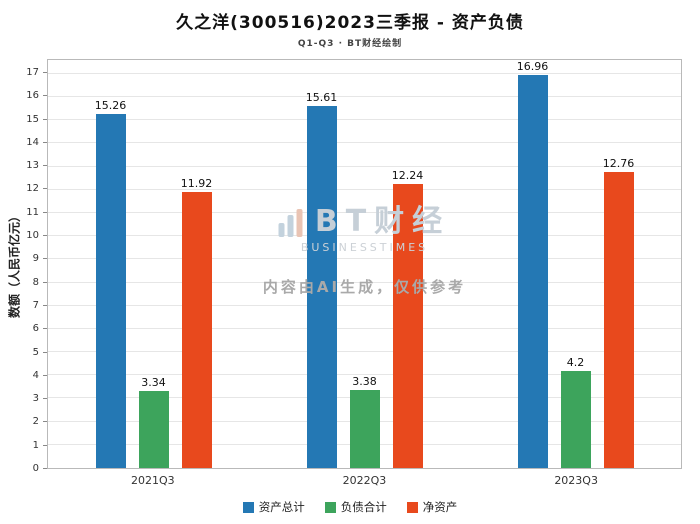 This screenshot has width=700, height=524. Describe the element at coordinates (281, 507) in the screenshot. I see `legend-label: 资产总计` at that location.